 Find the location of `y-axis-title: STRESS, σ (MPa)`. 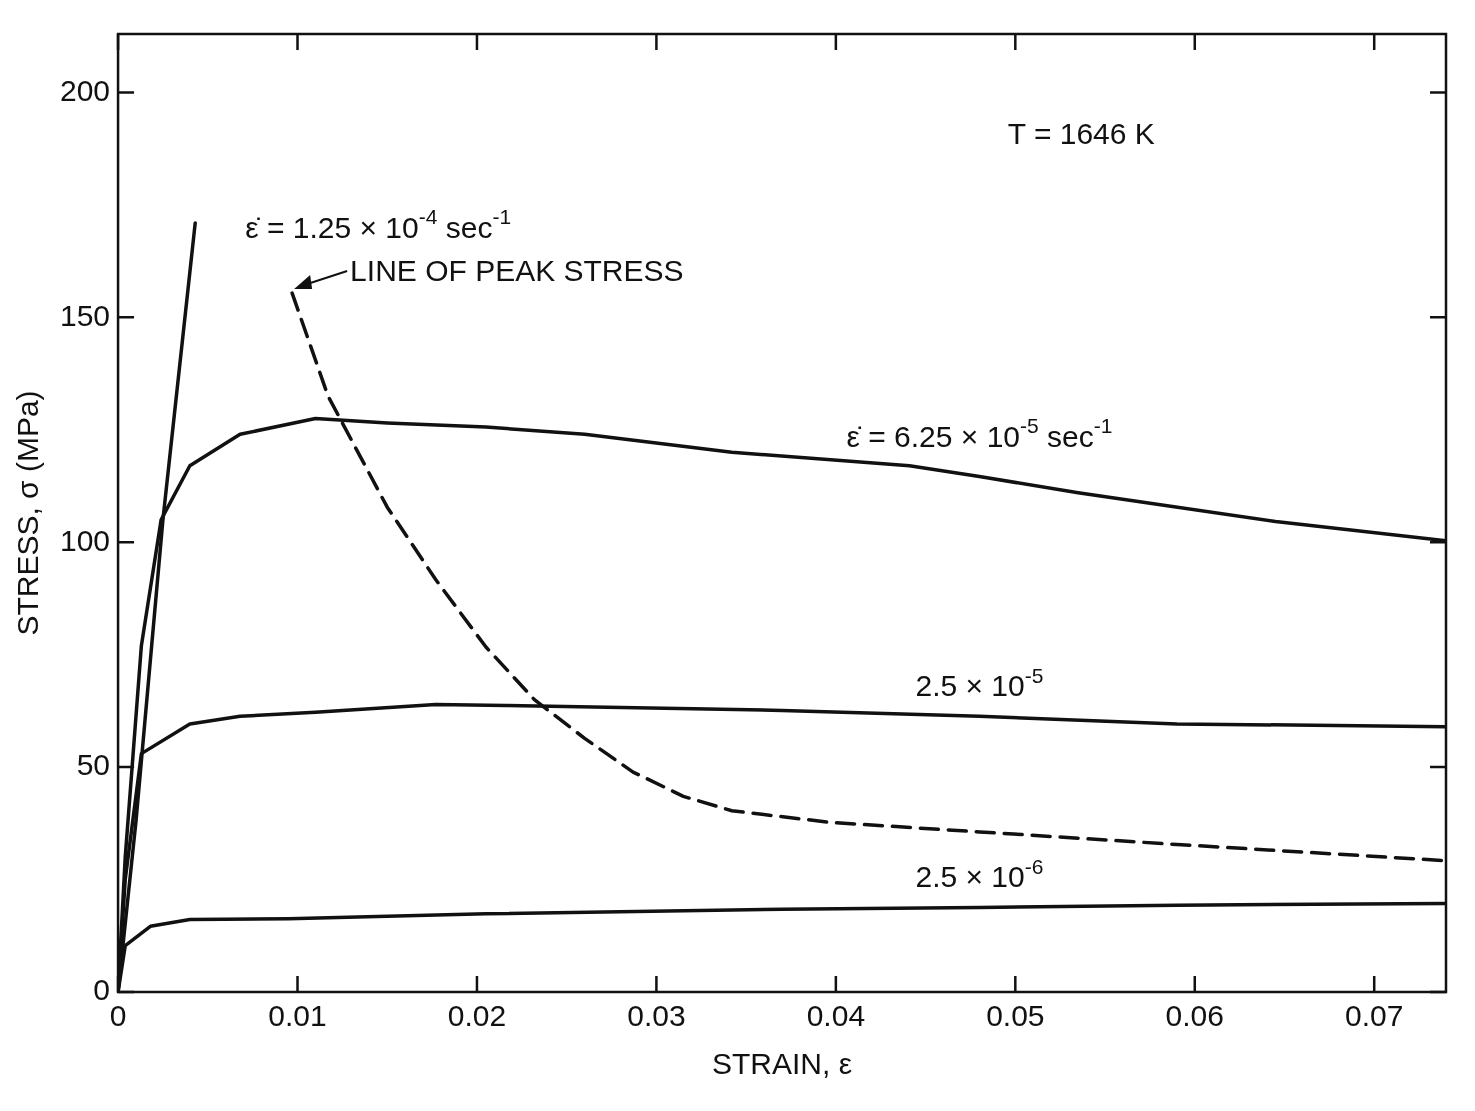

y-axis-title: STRESS, σ (MPa) is located at coordinates (28, 513).